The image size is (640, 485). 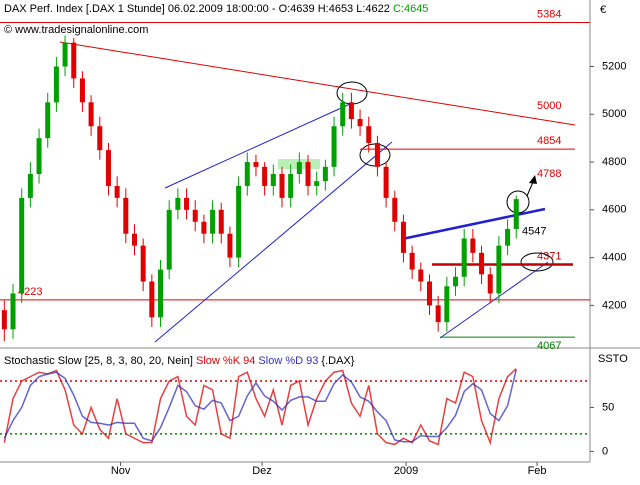 I want to click on y-tick-label: 0, so click(x=605, y=451).